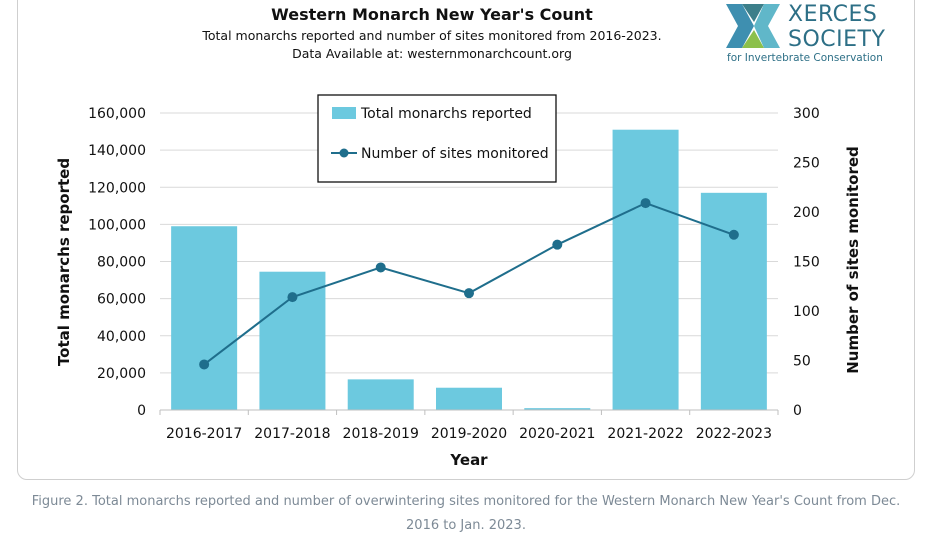  Describe the element at coordinates (121, 300) in the screenshot. I see `y-tick-label: 60,000` at that location.